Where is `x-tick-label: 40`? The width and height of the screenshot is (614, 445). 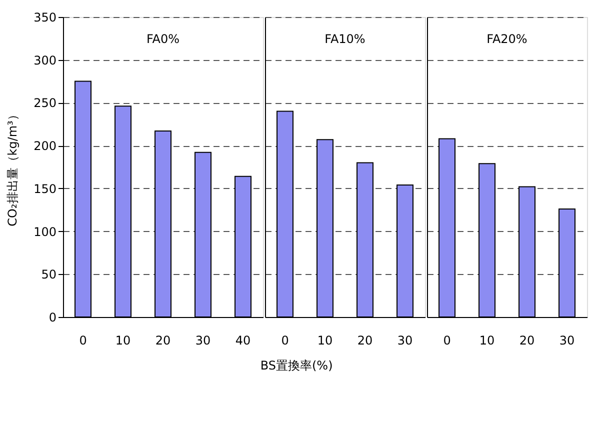 x-tick-label: 40 is located at coordinates (243, 341).